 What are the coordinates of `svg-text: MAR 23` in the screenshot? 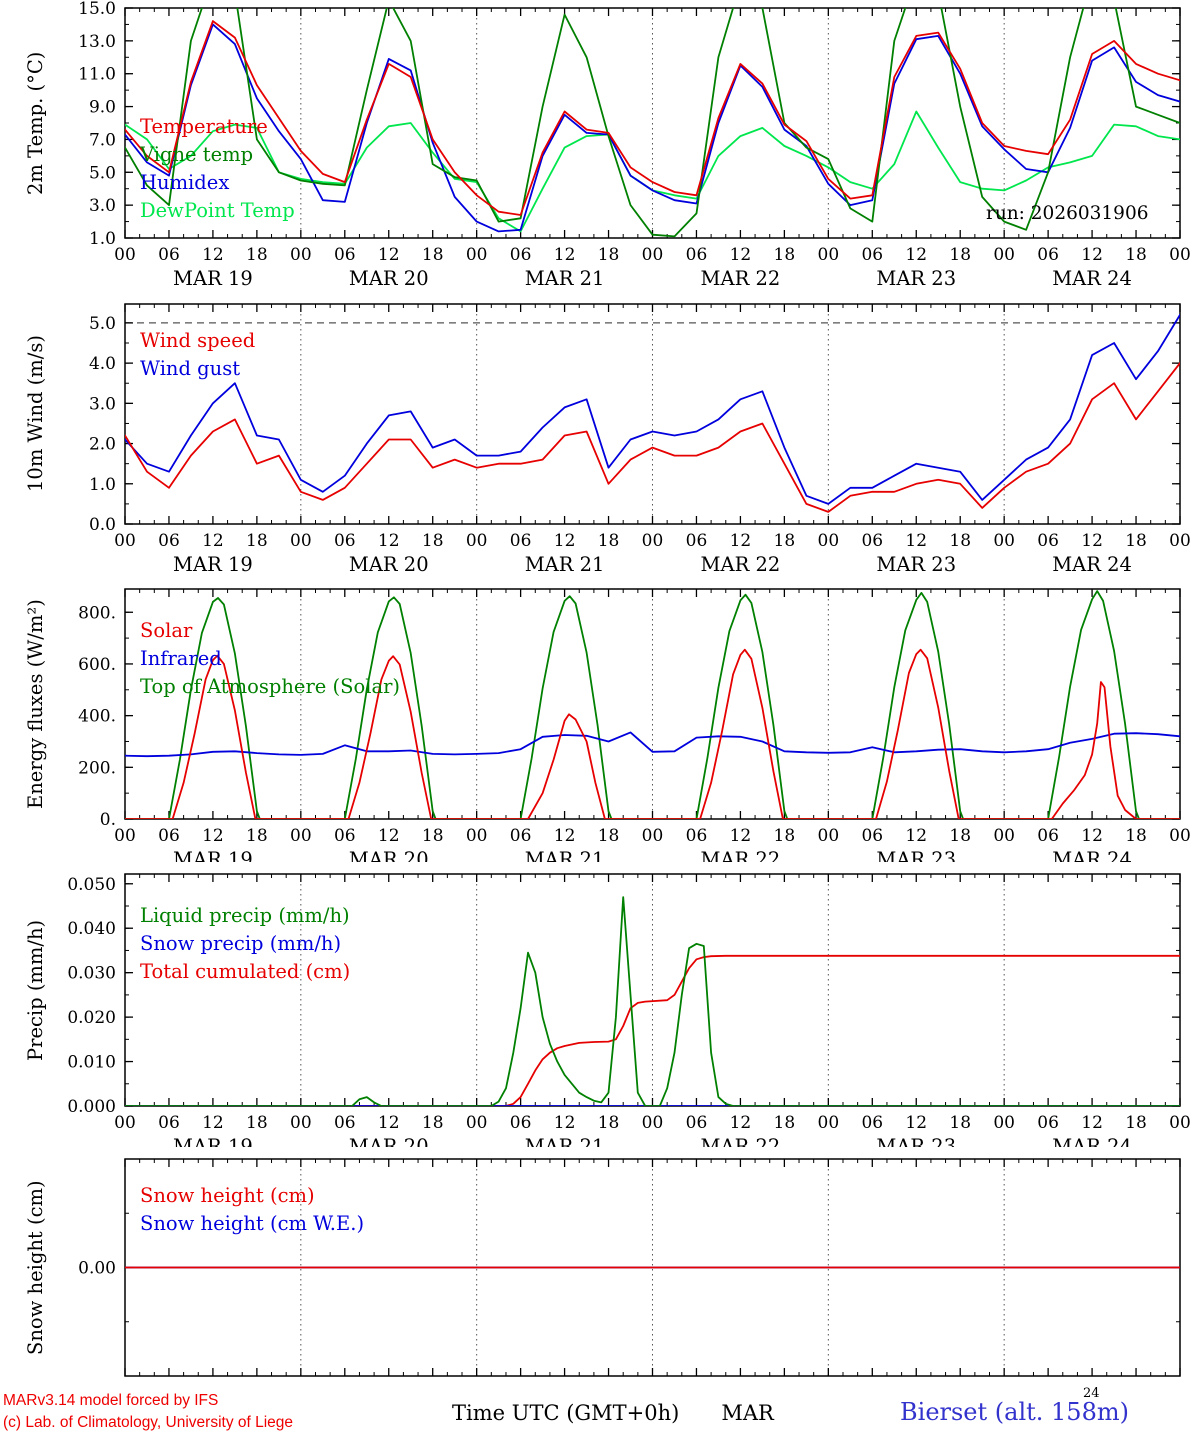 It's located at (916, 855).